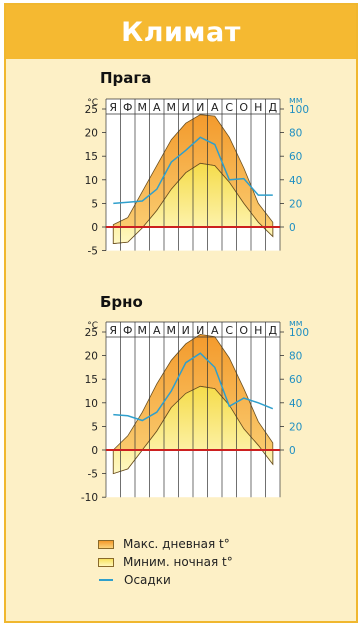  What do you see at coordinates (106, 580) in the screenshot?
I see `legend-swatch-precip` at bounding box center [106, 580].